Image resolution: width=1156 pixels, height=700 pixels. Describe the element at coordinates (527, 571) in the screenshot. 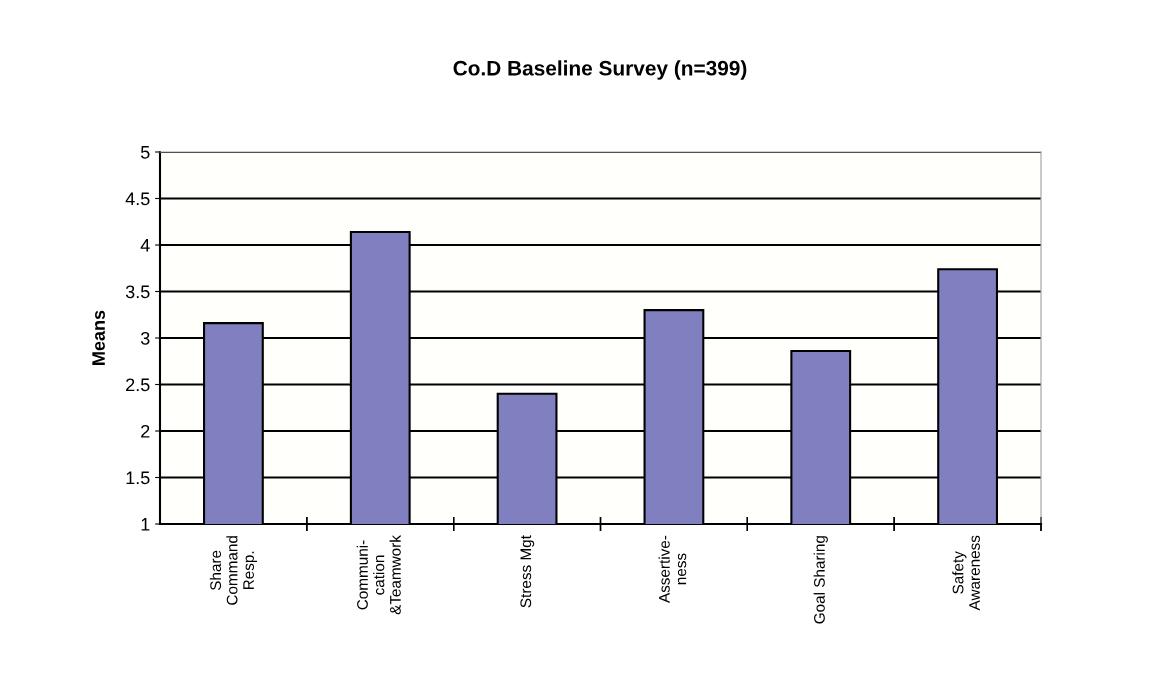

I see `x-tick-label: Stress Mgt` at that location.